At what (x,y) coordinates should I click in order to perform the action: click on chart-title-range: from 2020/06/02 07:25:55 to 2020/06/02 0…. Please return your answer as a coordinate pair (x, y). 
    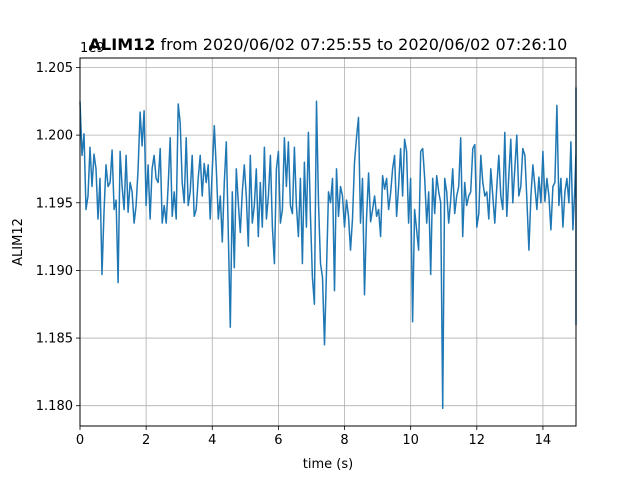
    Looking at the image, I should click on (361, 44).